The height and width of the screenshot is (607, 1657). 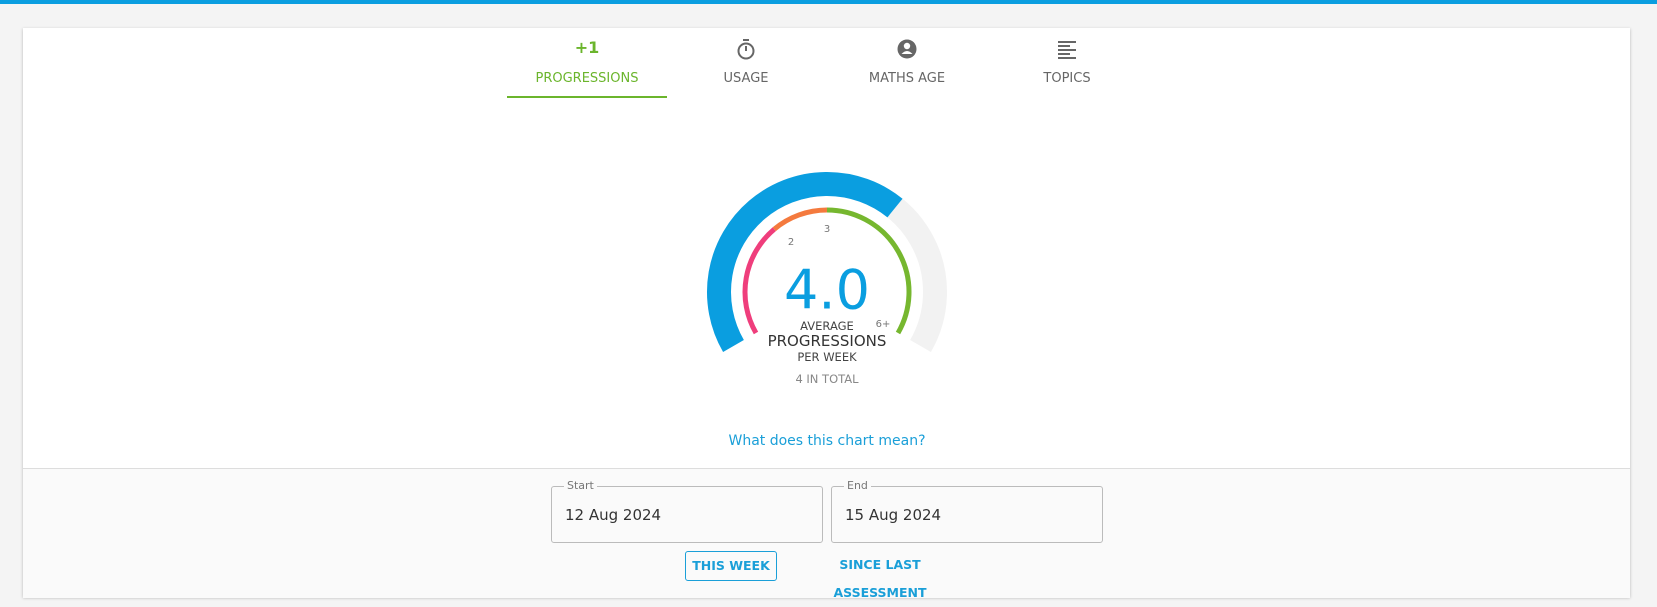 I want to click on scale-label: 6+, so click(x=883, y=324).